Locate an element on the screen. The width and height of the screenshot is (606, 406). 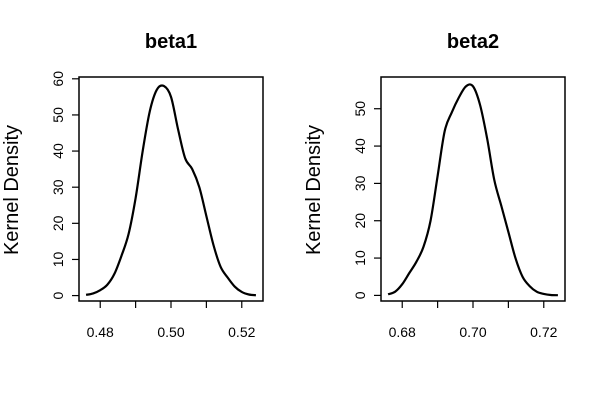
x-tick-label: 0.52 is located at coordinates (241, 332).